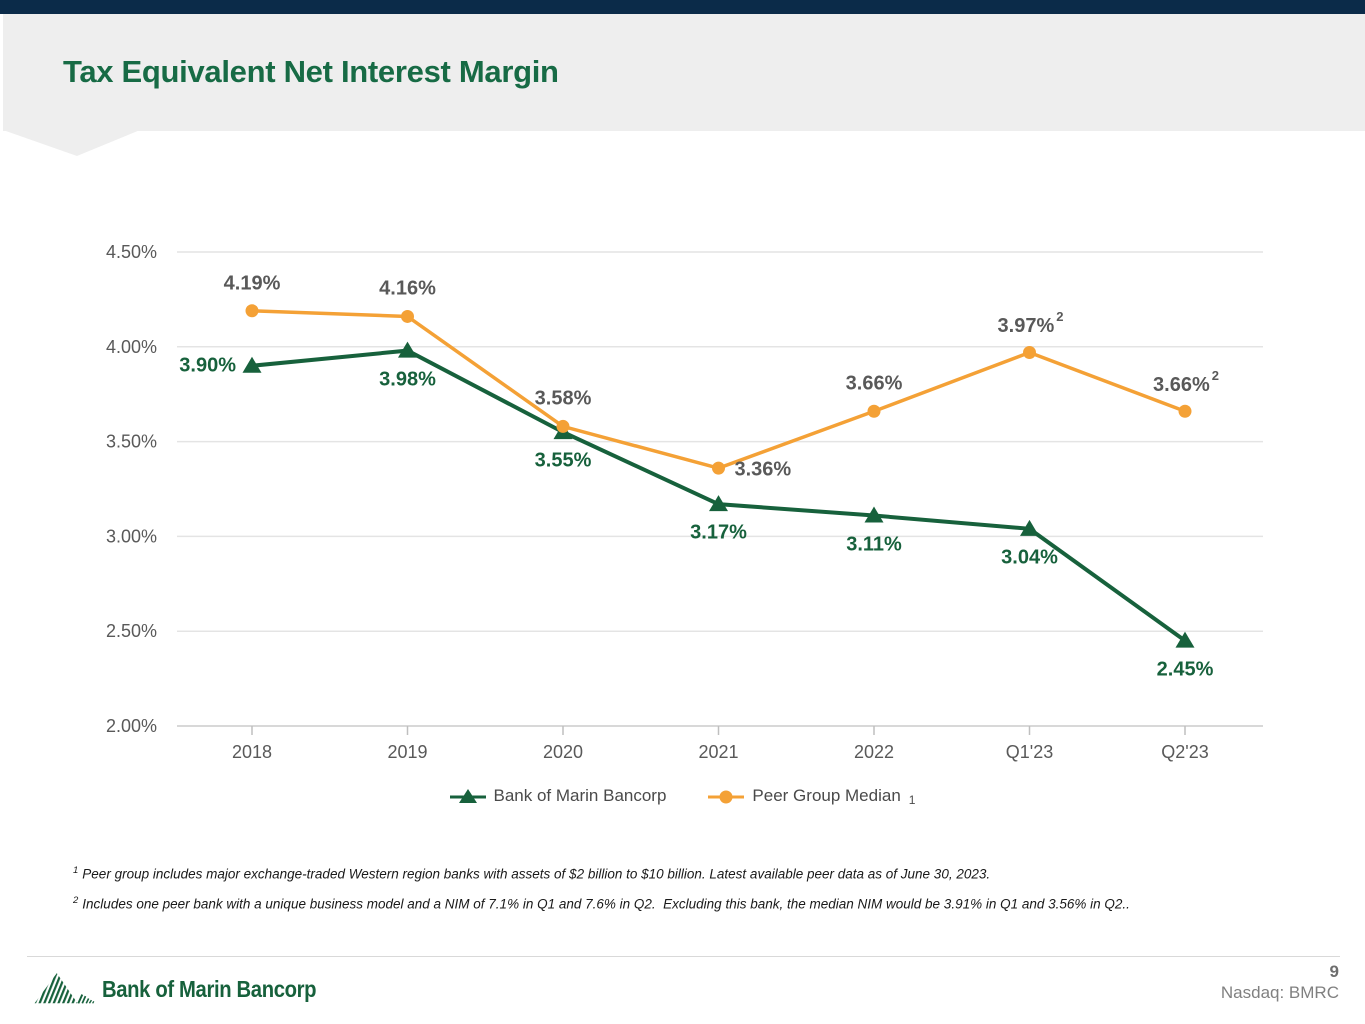 Image resolution: width=1365 pixels, height=1024 pixels. What do you see at coordinates (252, 752) in the screenshot?
I see `svg-text: 2018` at bounding box center [252, 752].